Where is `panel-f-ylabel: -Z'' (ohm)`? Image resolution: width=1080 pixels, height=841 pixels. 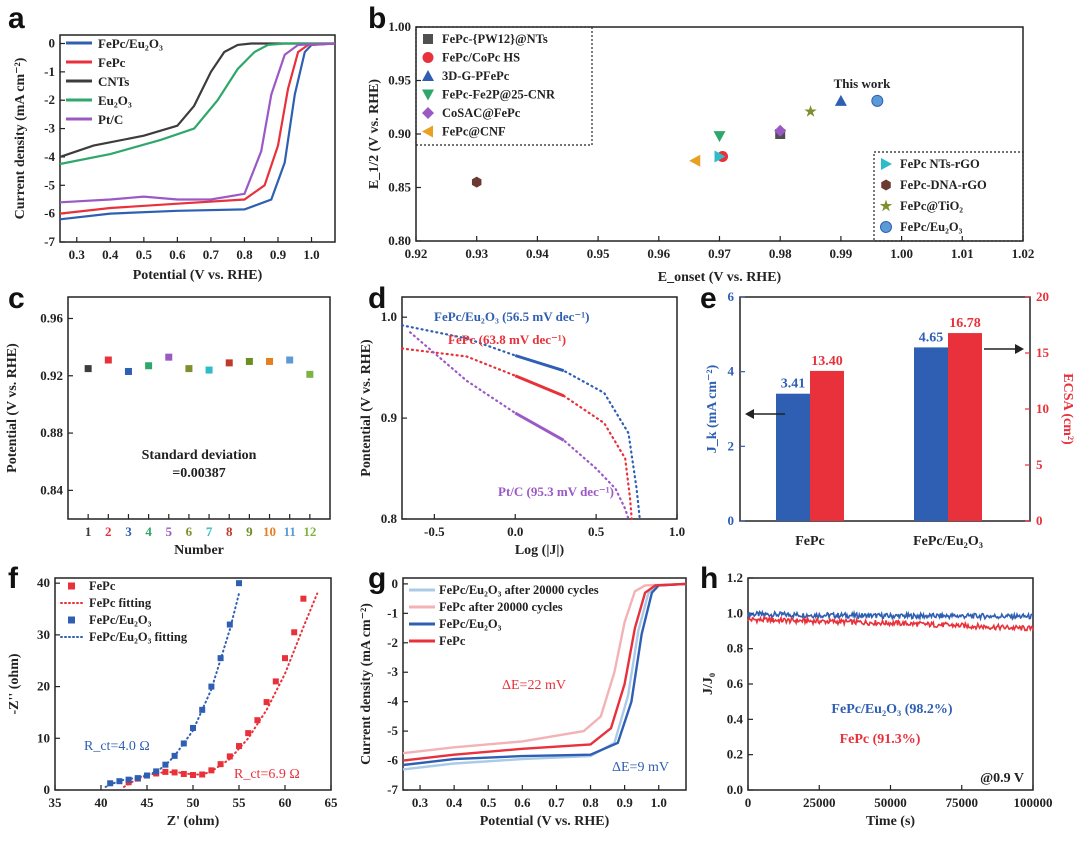
panel-f-ylabel: -Z'' (ohm) is located at coordinates (14, 683).